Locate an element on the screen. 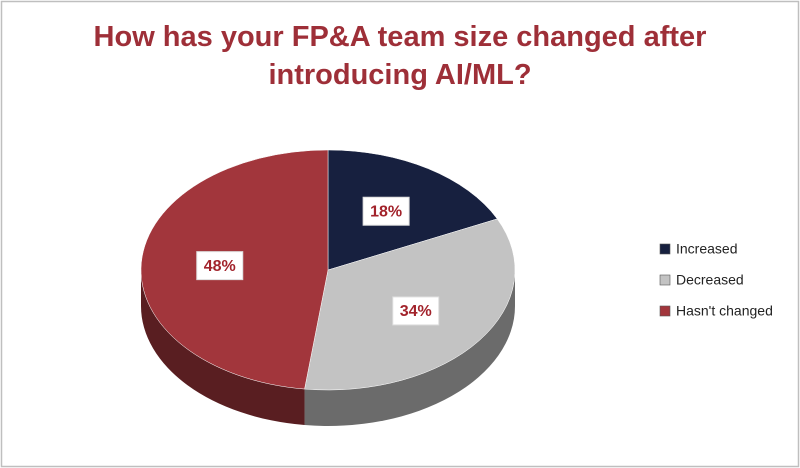  data-label: 48% is located at coordinates (220, 266).